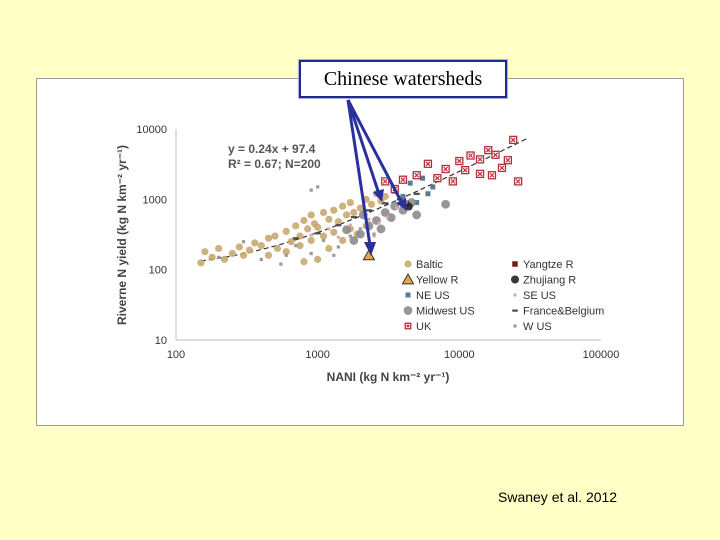 This screenshot has height=540, width=720. I want to click on x-tick-label: 100, so click(176, 355).